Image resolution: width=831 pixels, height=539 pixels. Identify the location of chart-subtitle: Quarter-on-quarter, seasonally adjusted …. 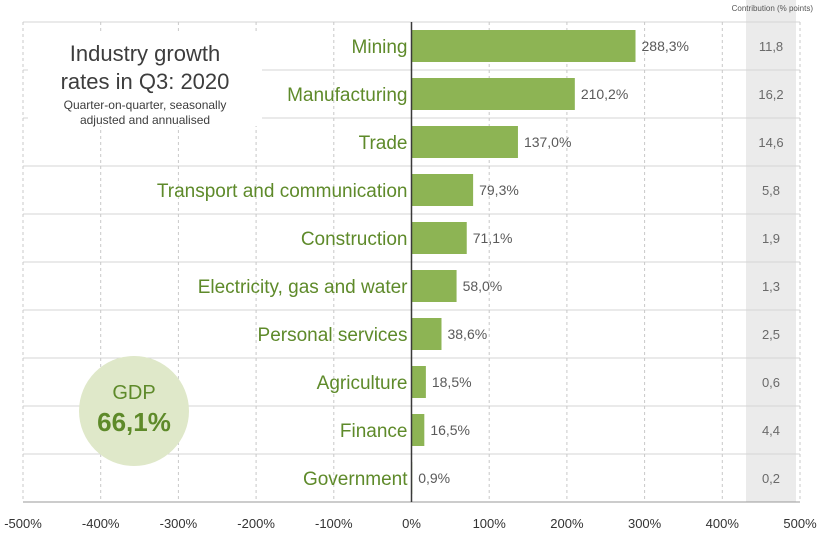
(145, 113).